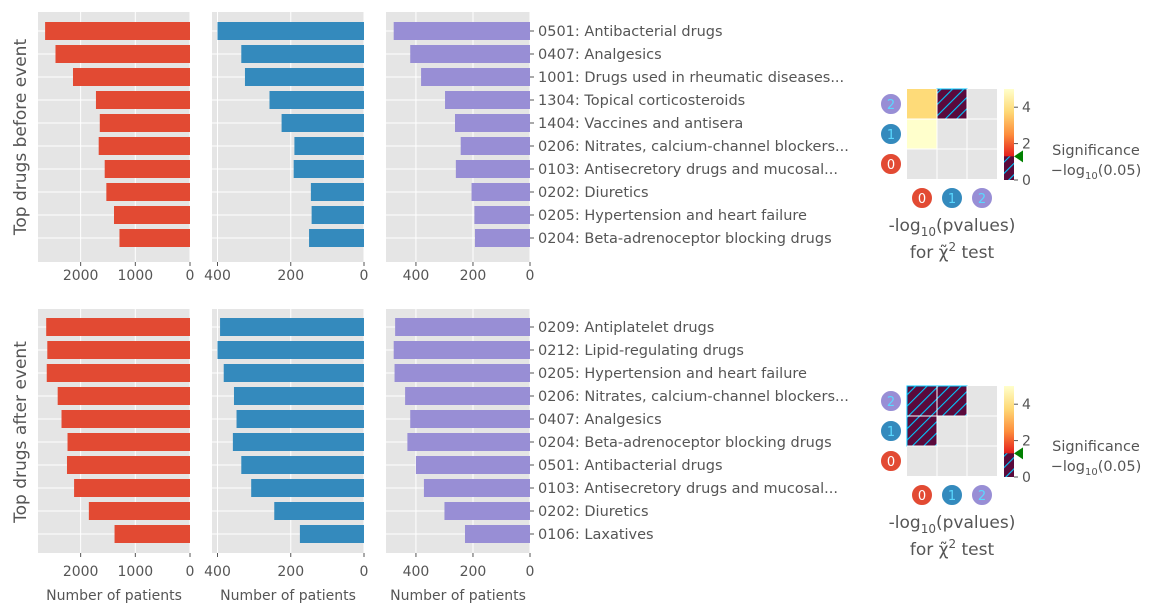  Describe the element at coordinates (640, 124) in the screenshot. I see `category-label: 1404: Vaccines and antisera` at that location.